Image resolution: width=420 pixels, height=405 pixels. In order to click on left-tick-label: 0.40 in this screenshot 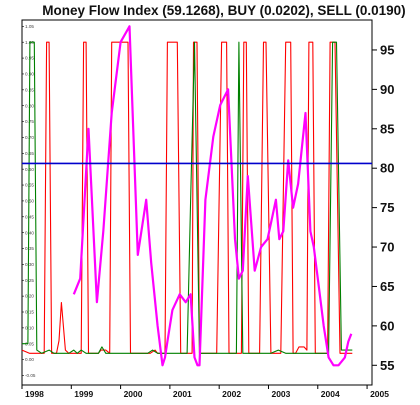, I will do `click(29, 232)`.